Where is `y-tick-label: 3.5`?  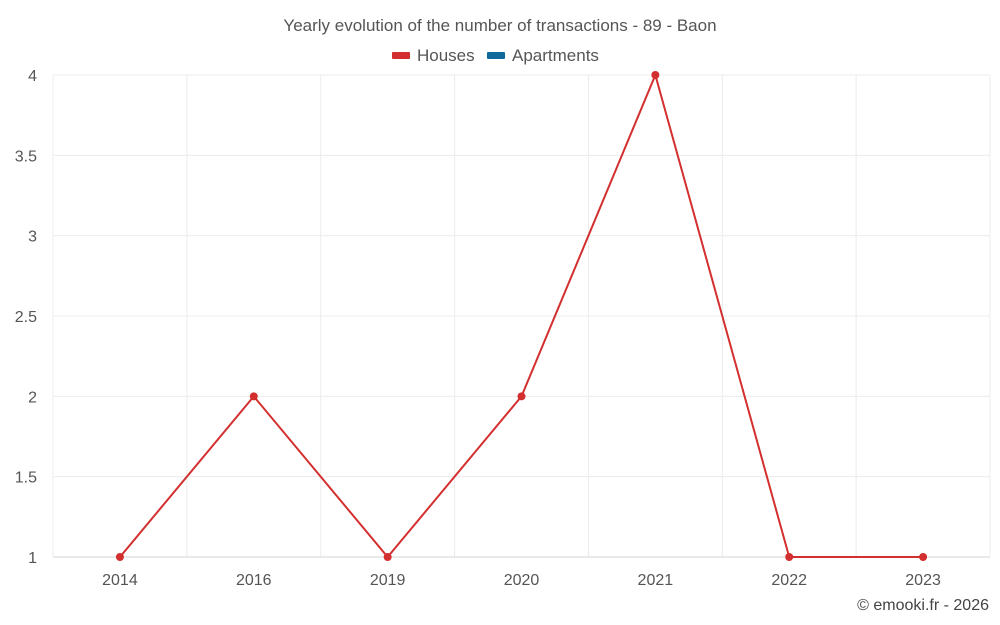
y-tick-label: 3.5 is located at coordinates (26, 156).